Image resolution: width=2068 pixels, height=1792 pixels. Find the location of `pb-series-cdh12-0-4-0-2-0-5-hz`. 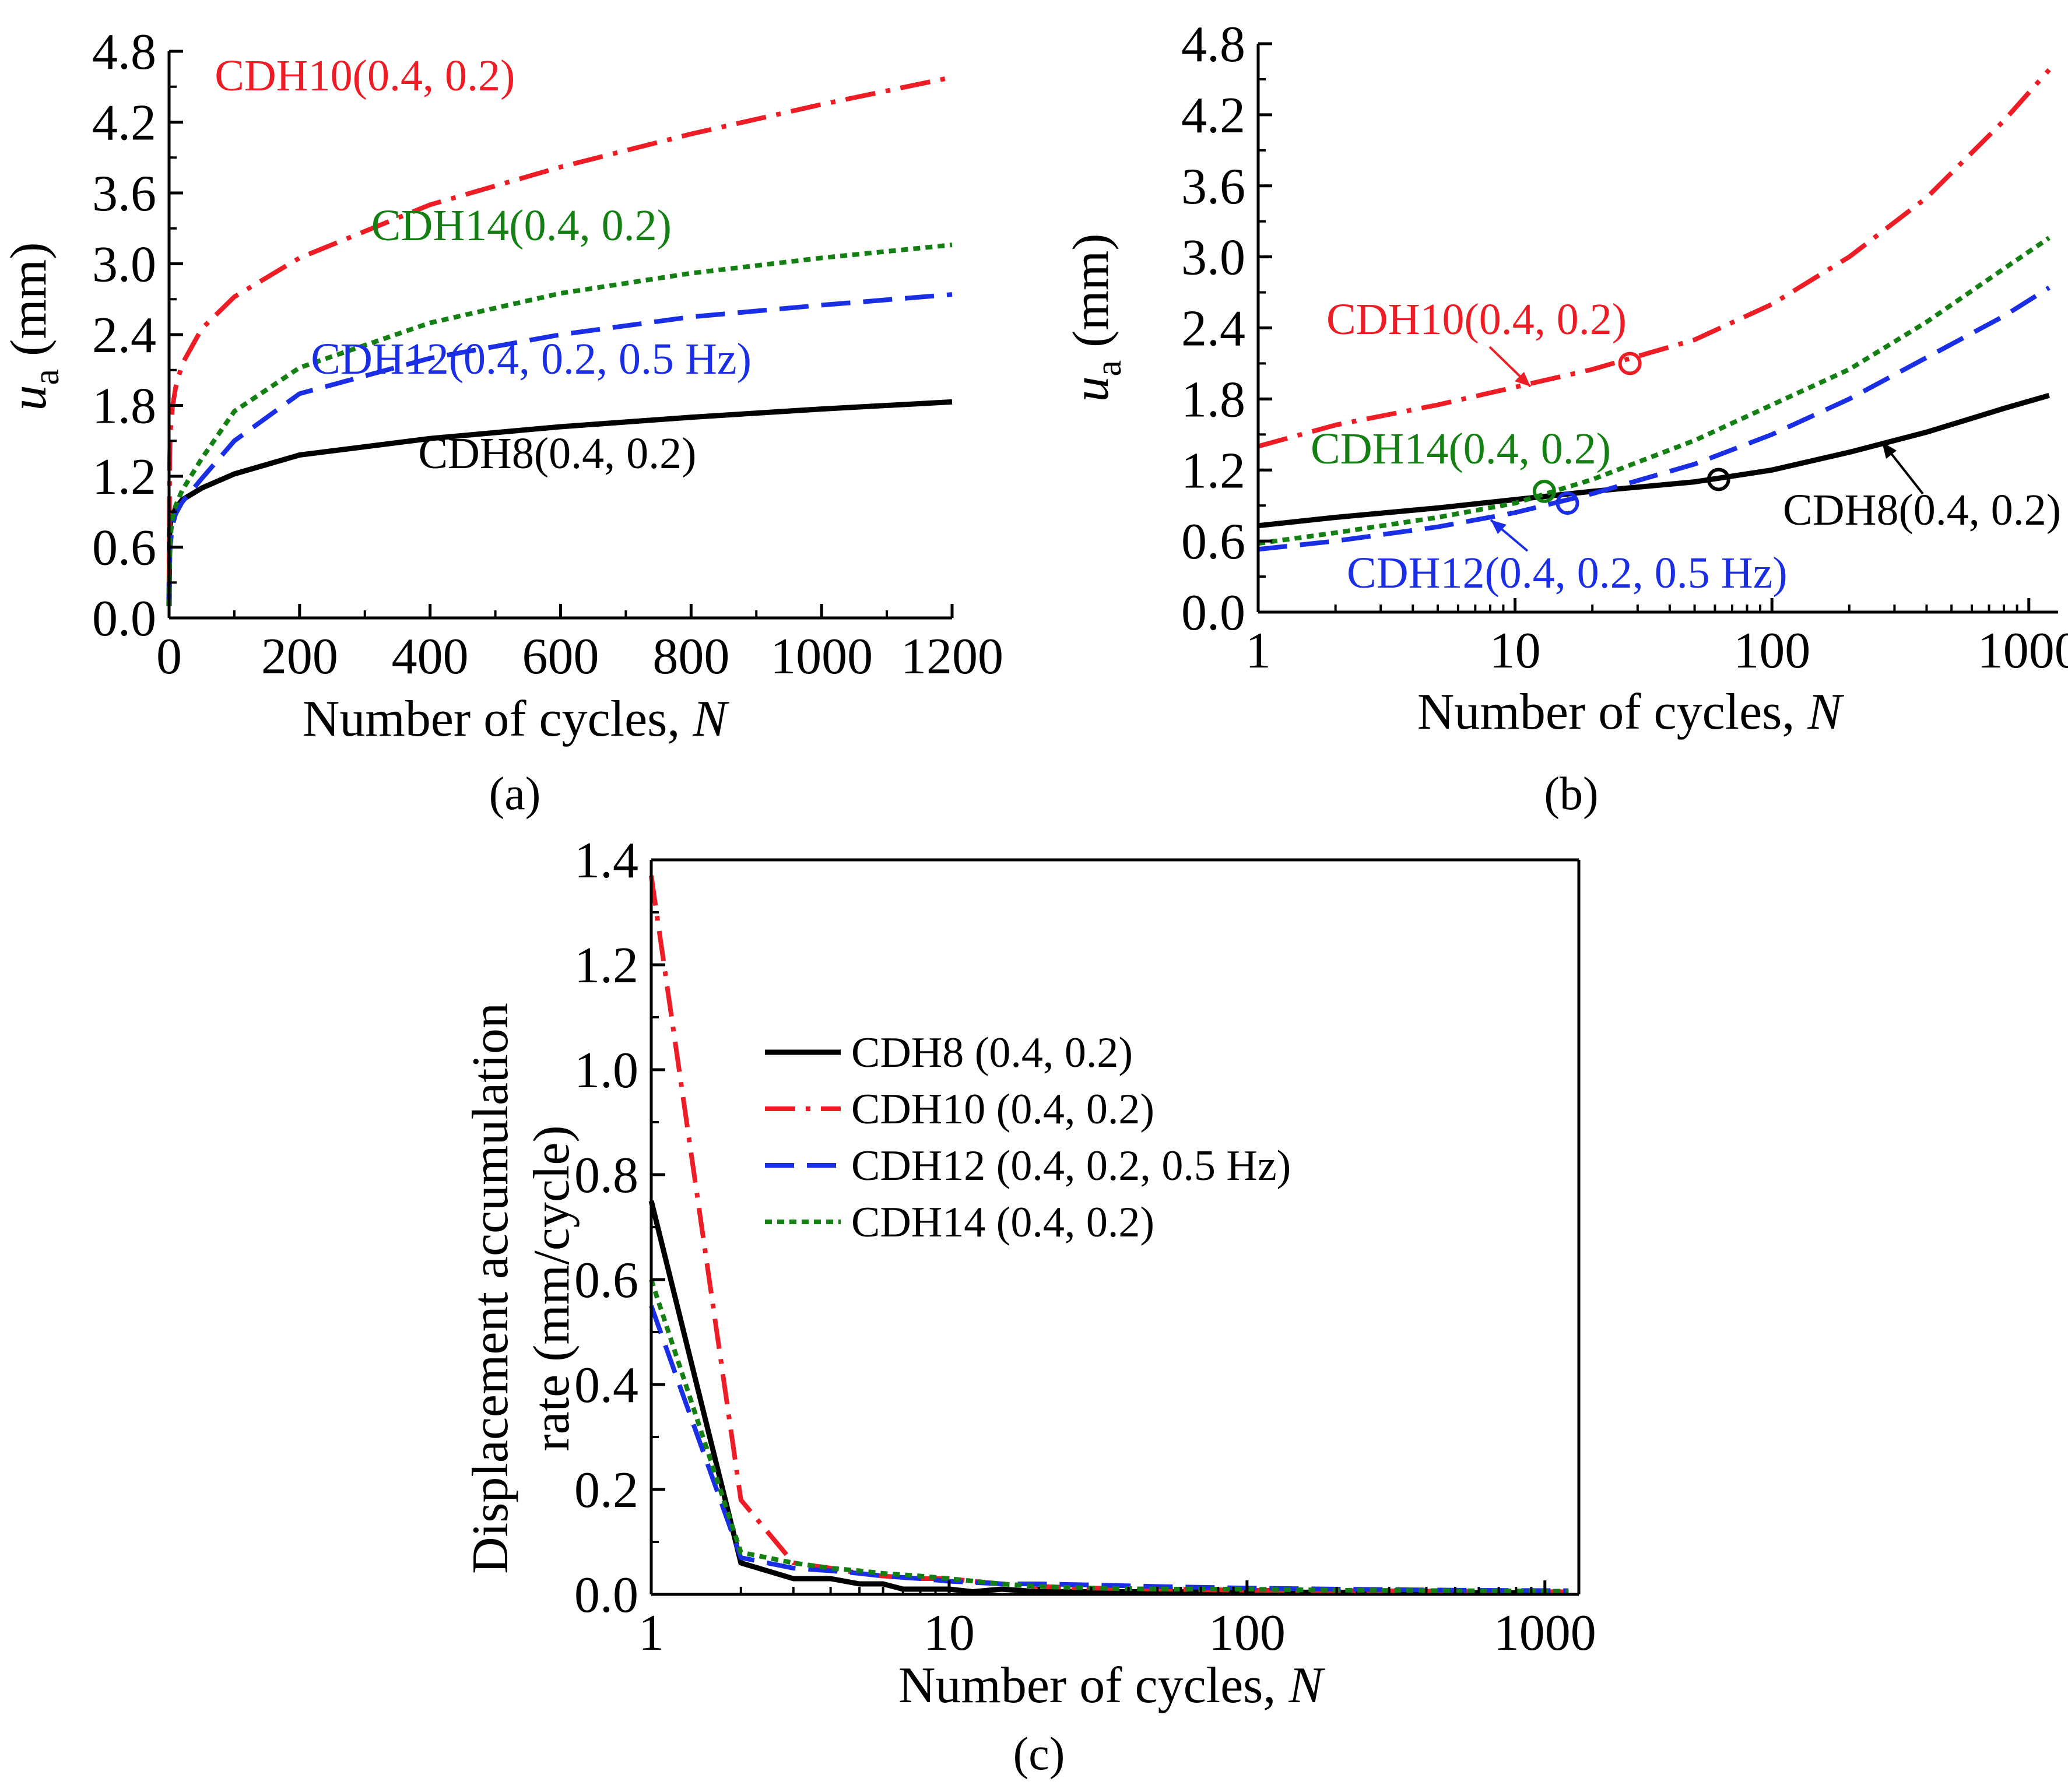

pb-series-cdh12-0-4-0-2-0-5-hz is located at coordinates (1654, 419).